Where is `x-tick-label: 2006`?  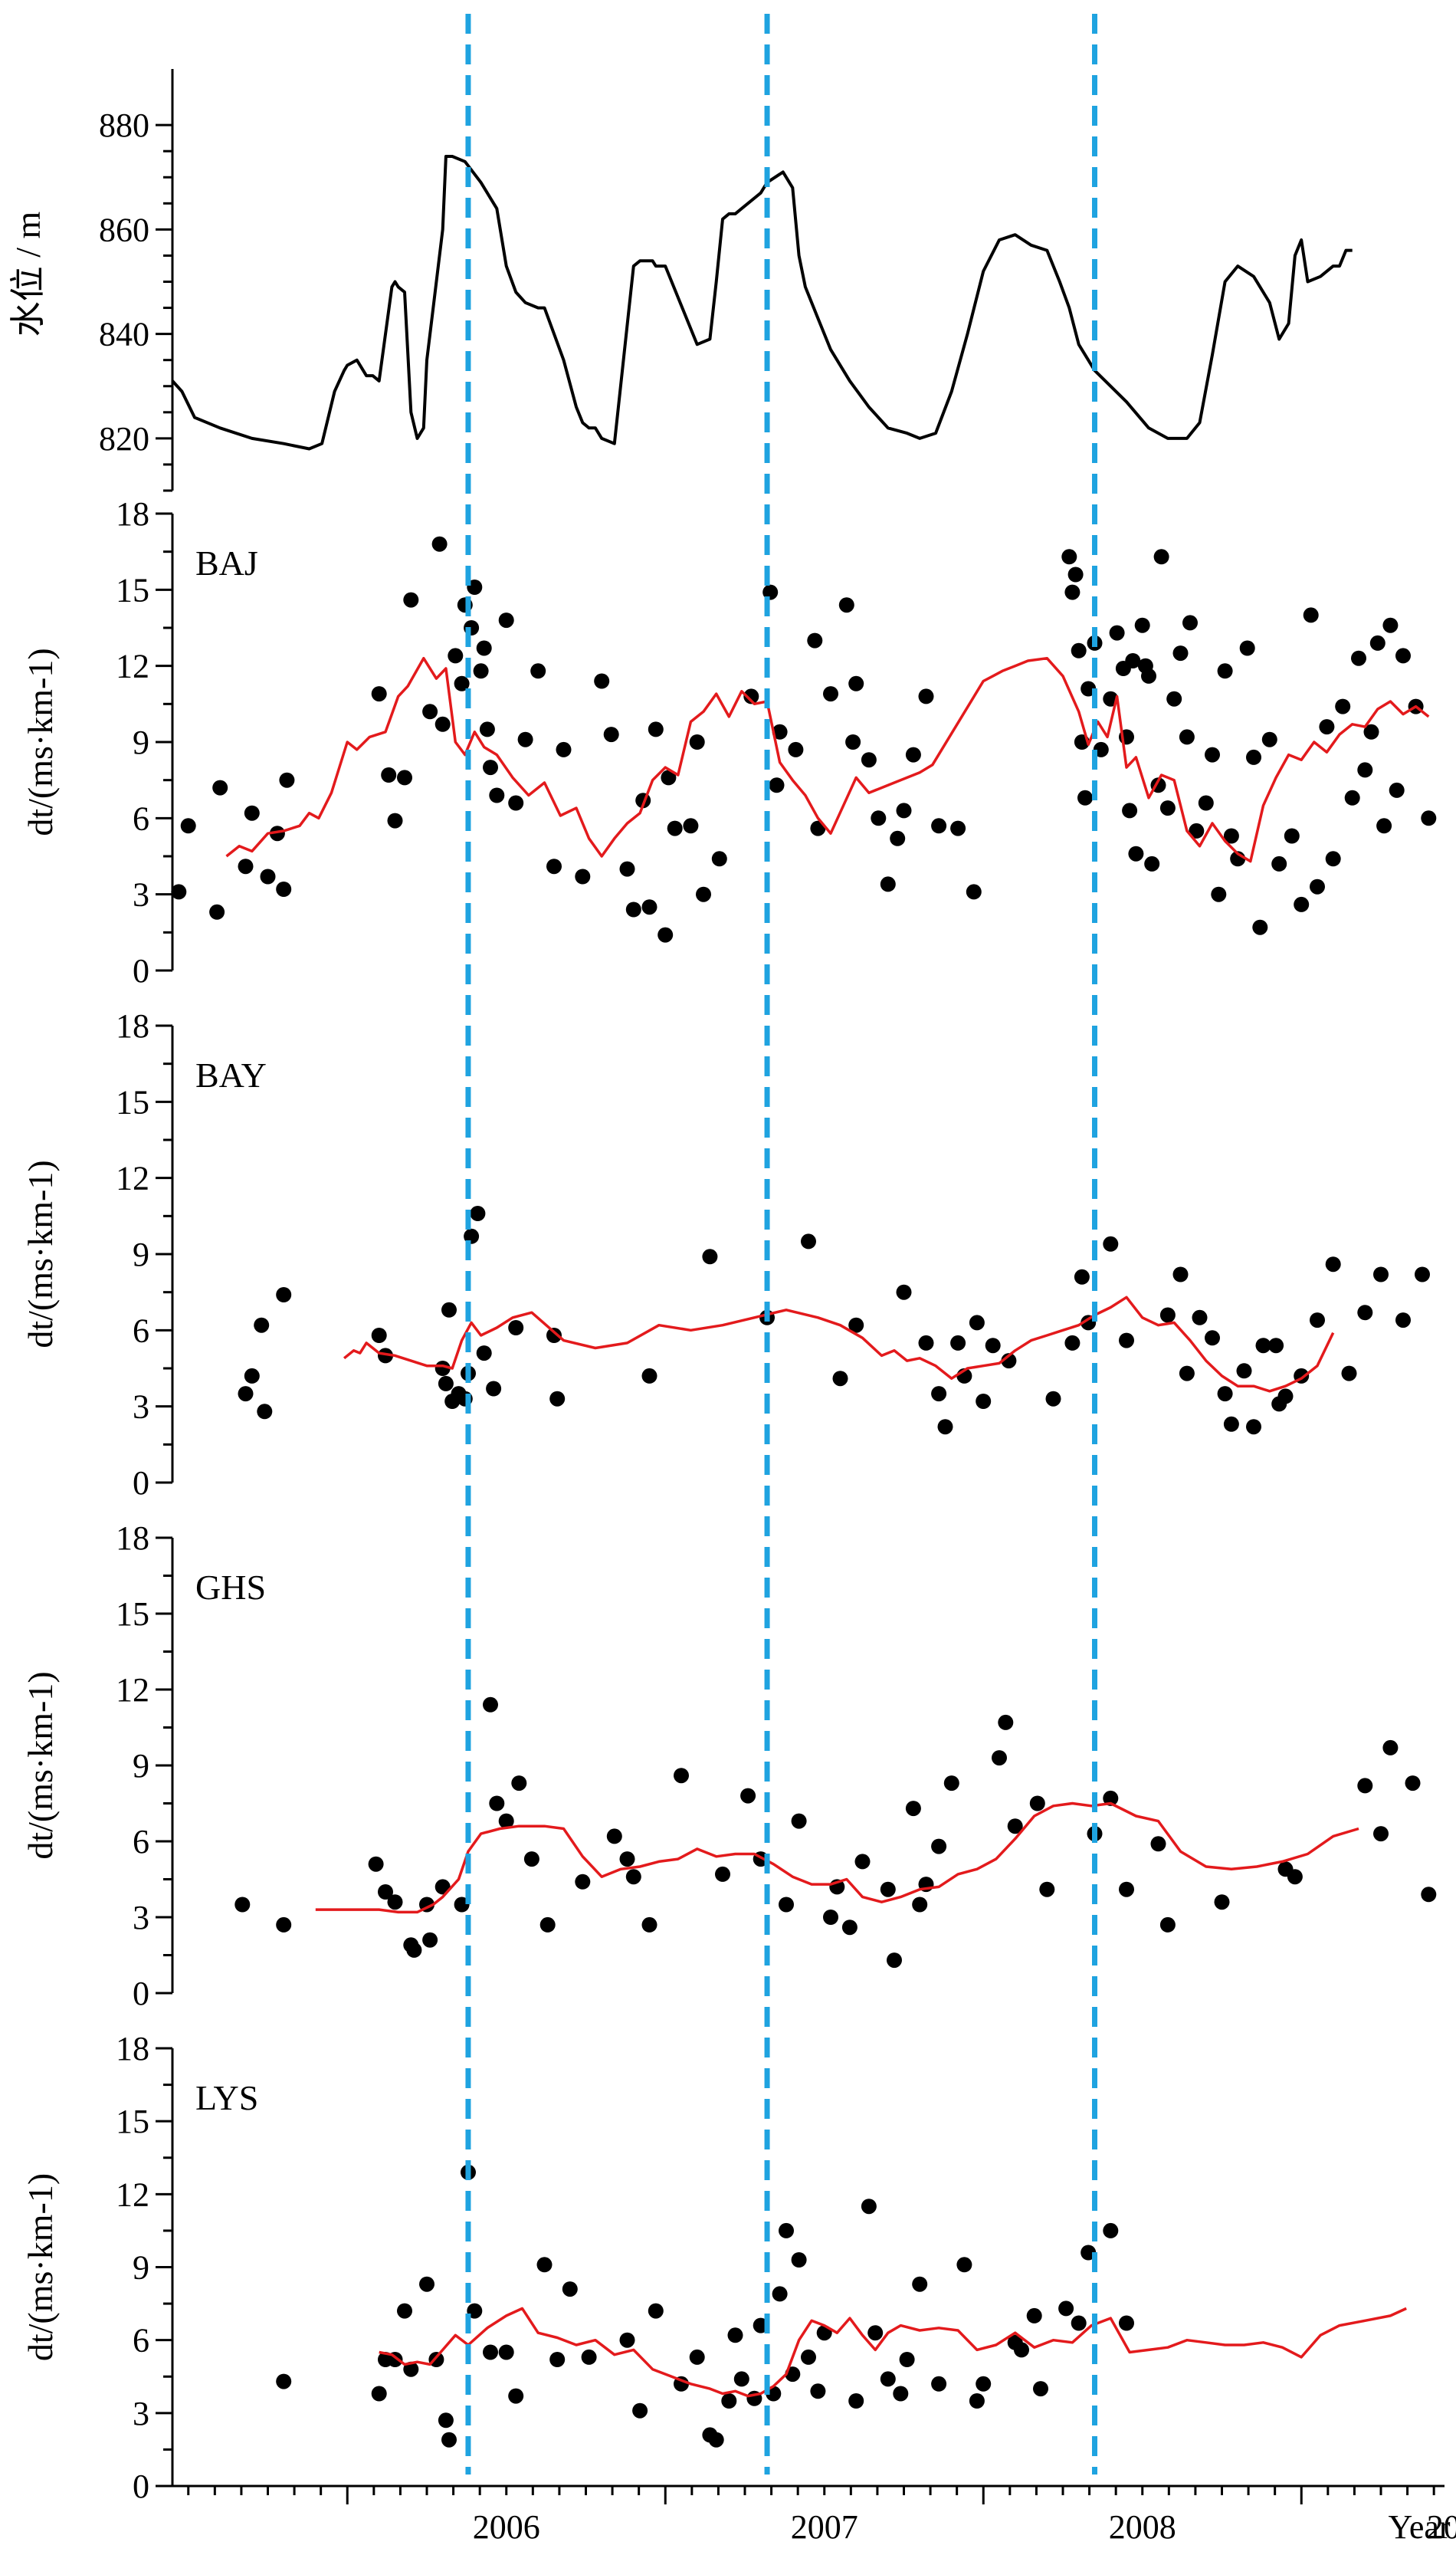
x-tick-label: 2006 is located at coordinates (506, 2527).